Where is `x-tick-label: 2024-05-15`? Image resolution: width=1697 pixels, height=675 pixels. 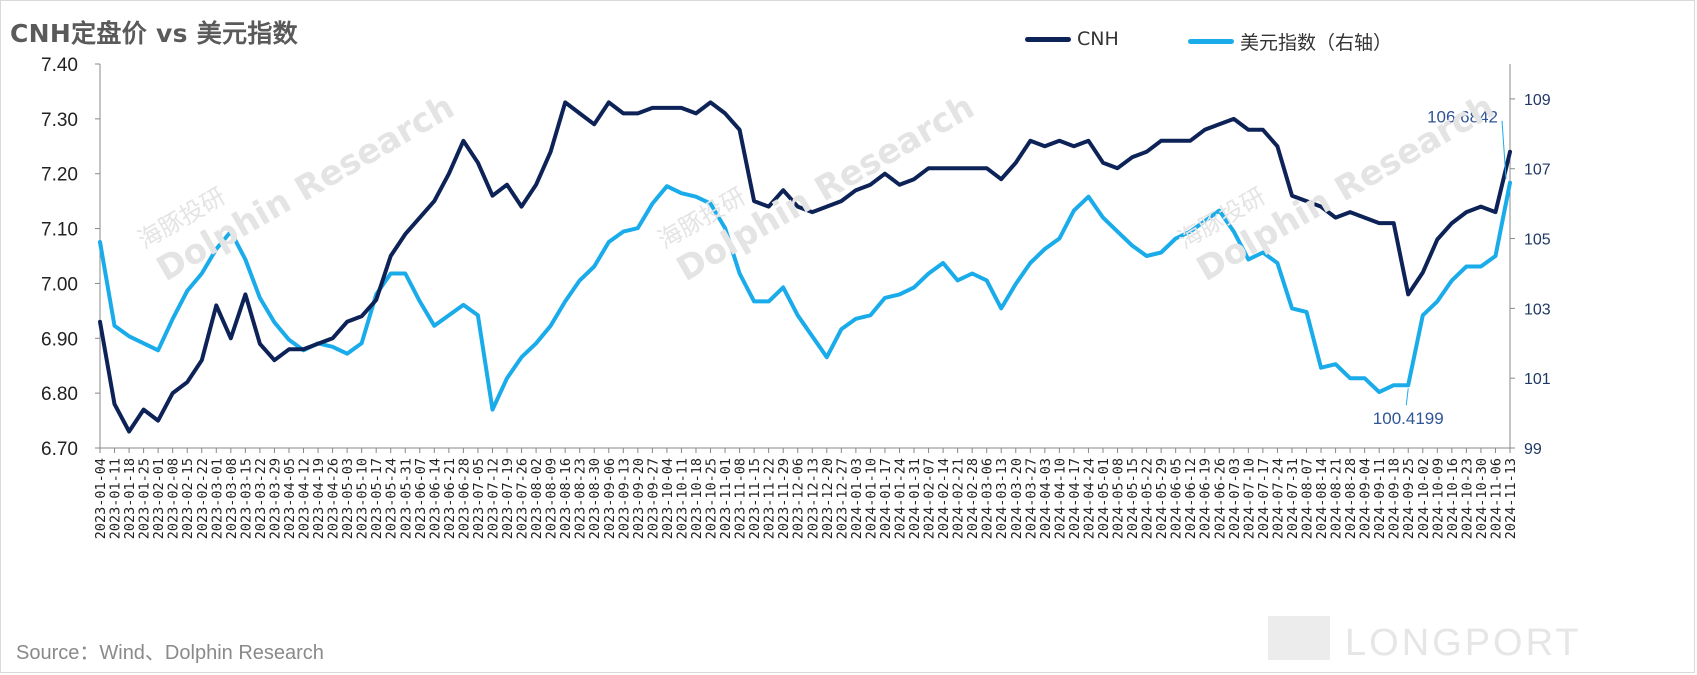 x-tick-label: 2024-05-15 is located at coordinates (1133, 498).